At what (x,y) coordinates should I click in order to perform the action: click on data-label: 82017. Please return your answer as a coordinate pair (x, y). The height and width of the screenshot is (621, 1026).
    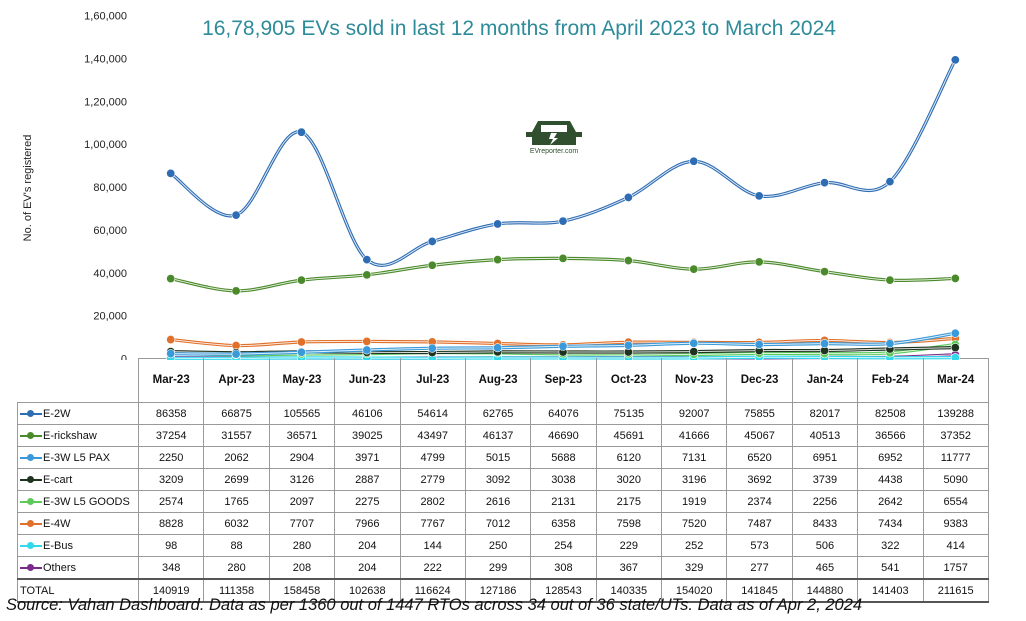
    Looking at the image, I should click on (825, 413).